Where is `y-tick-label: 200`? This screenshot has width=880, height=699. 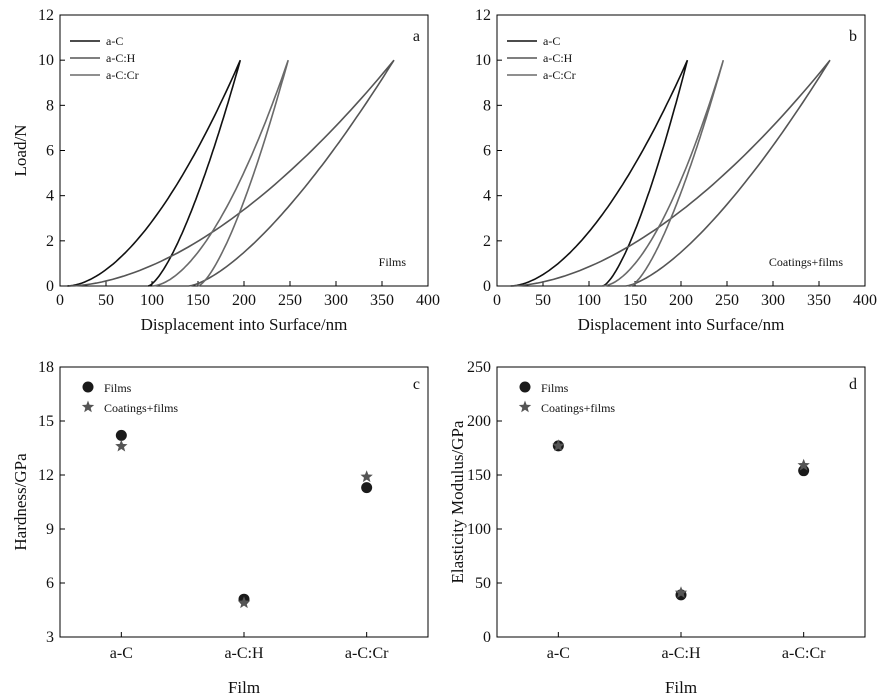 y-tick-label: 200 is located at coordinates (479, 421).